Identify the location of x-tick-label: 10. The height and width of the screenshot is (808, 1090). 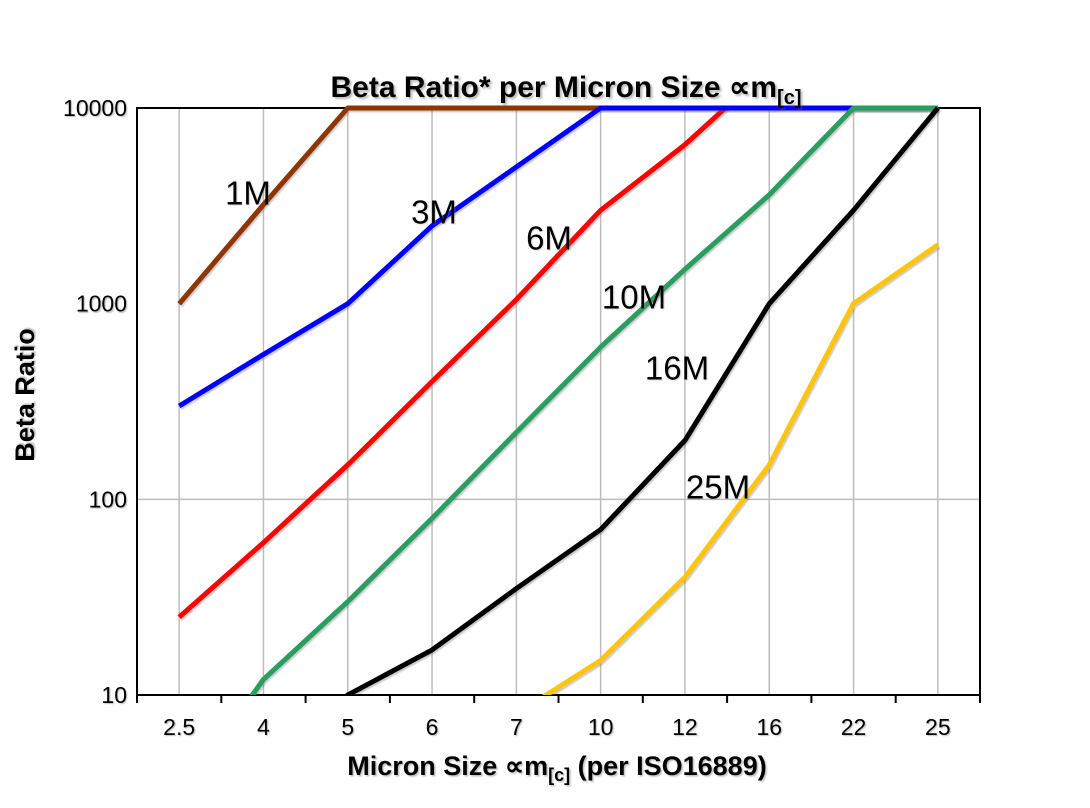
(601, 727).